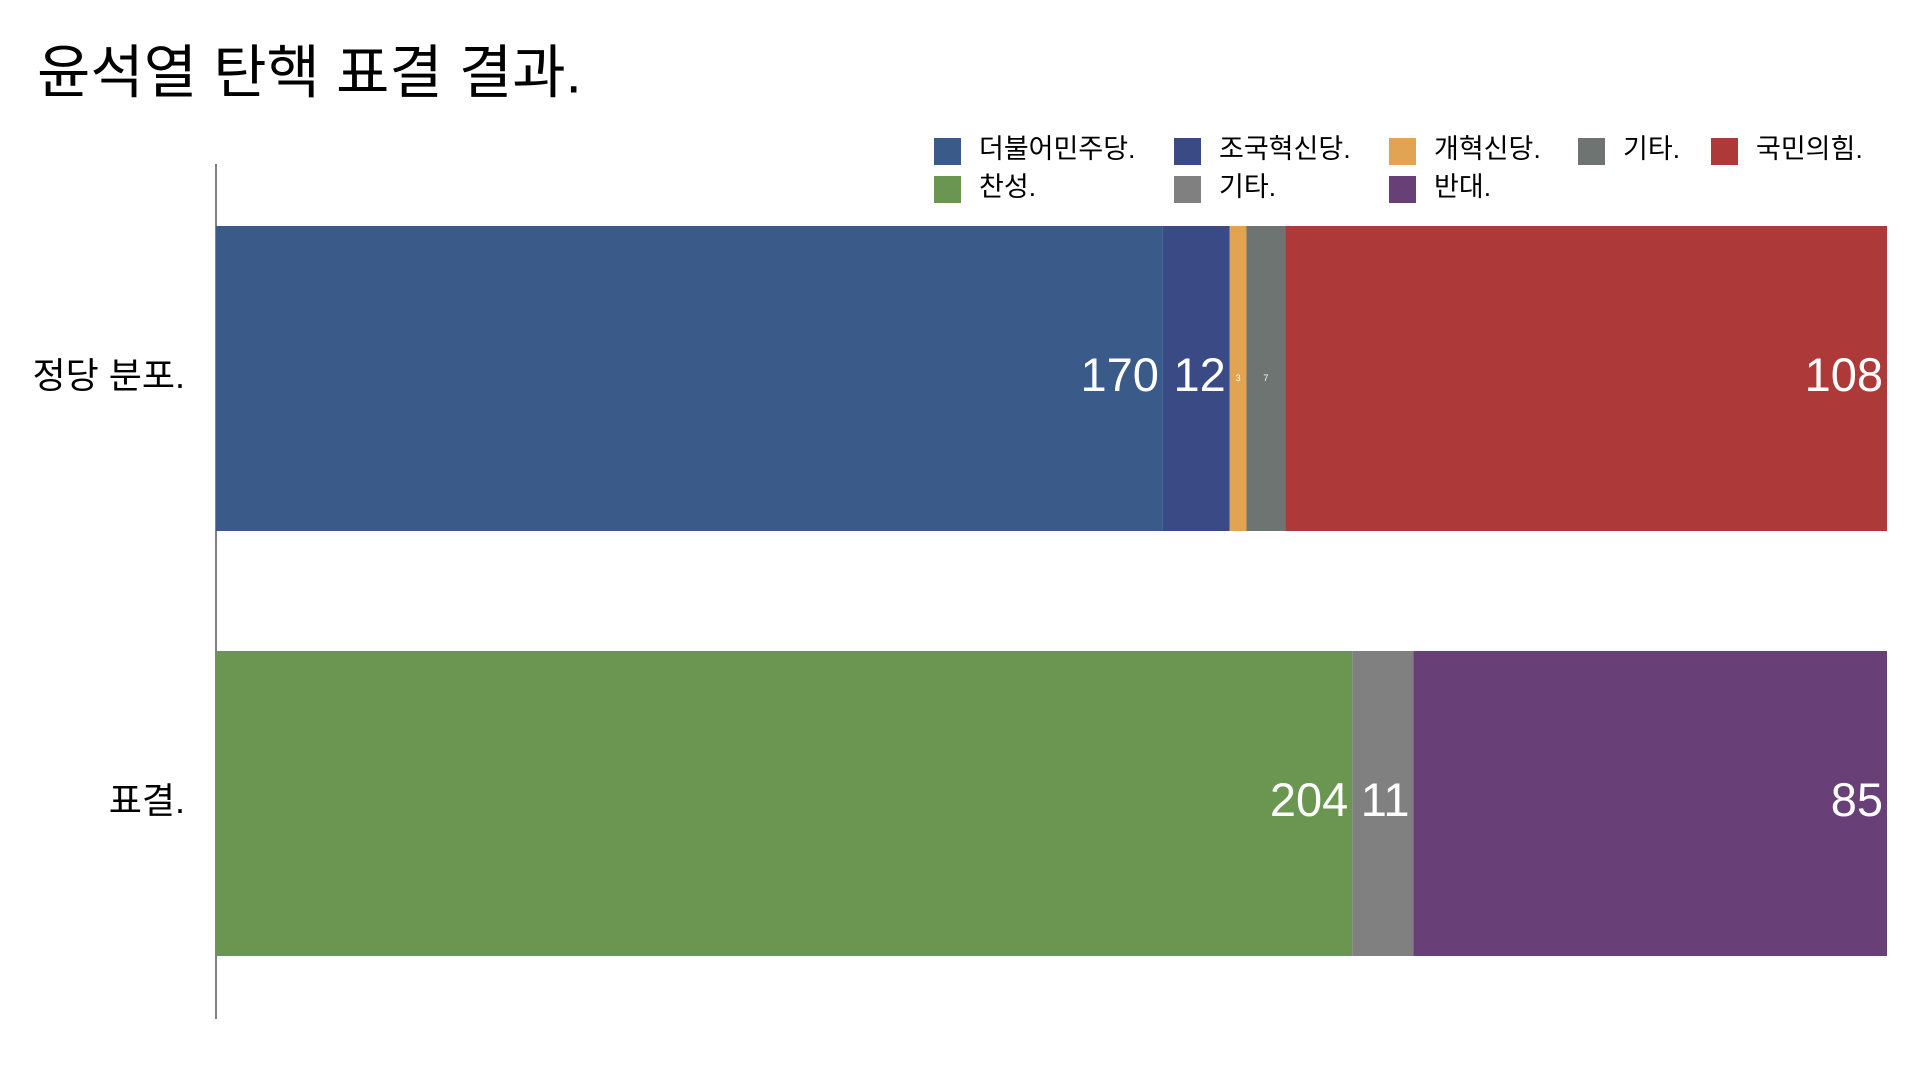 The height and width of the screenshot is (1080, 1920). What do you see at coordinates (309, 72) in the screenshot?
I see `chart-title: 윤석열 탄핵 표결 결과.` at bounding box center [309, 72].